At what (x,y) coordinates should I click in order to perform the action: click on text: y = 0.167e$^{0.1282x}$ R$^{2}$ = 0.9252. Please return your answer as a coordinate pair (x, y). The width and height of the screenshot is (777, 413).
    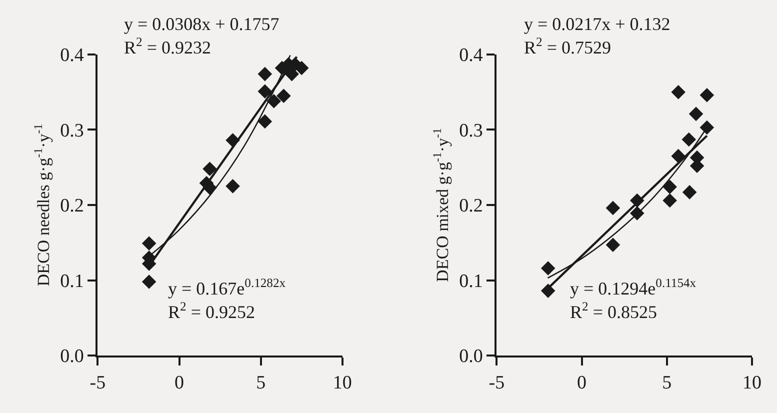
    Looking at the image, I should click on (227, 299).